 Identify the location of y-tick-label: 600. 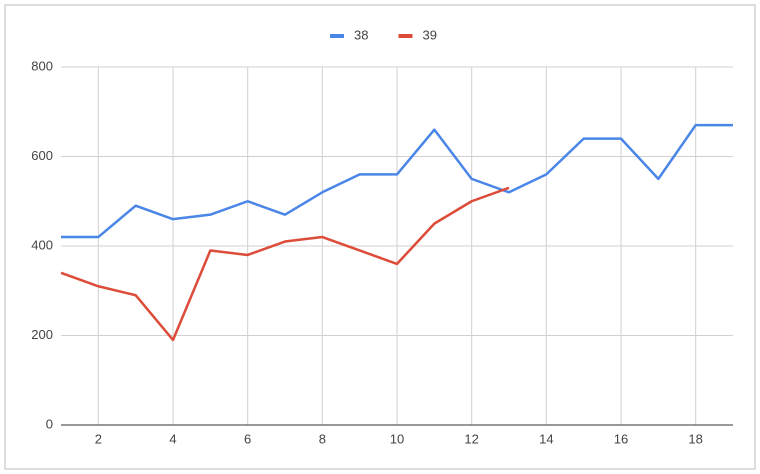
(42, 155).